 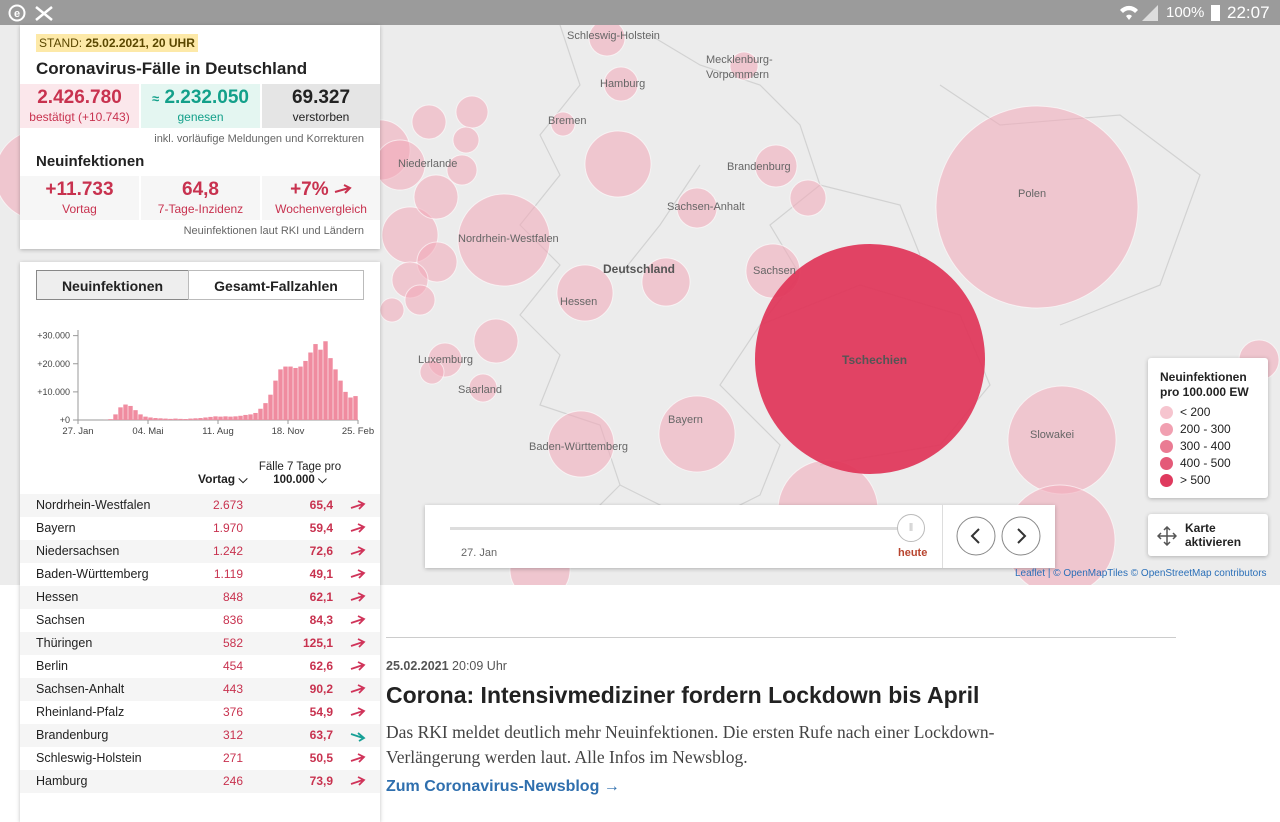 What do you see at coordinates (640, 12) in the screenshot?
I see `status-bar: e 100% 22:07` at bounding box center [640, 12].